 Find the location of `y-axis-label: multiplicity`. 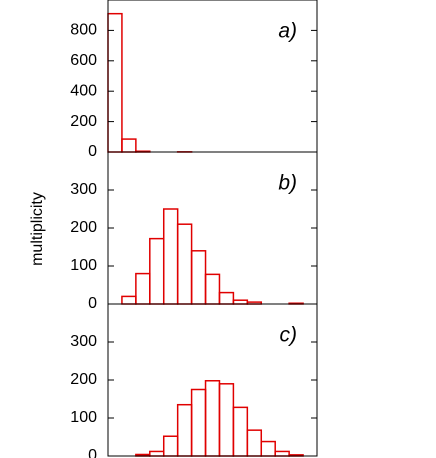

y-axis-label: multiplicity is located at coordinates (37, 229).